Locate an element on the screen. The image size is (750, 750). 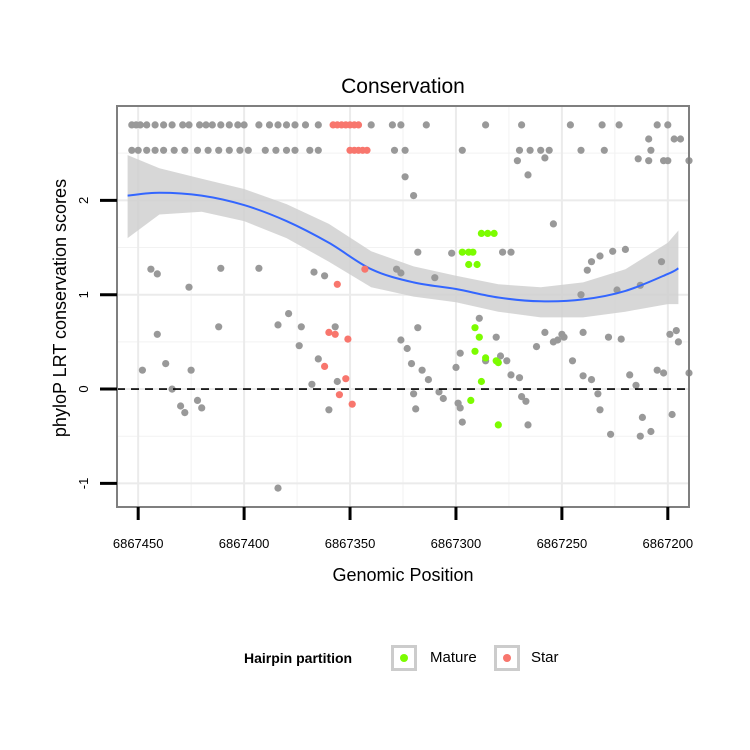
legend-key-mature is located at coordinates (404, 658).